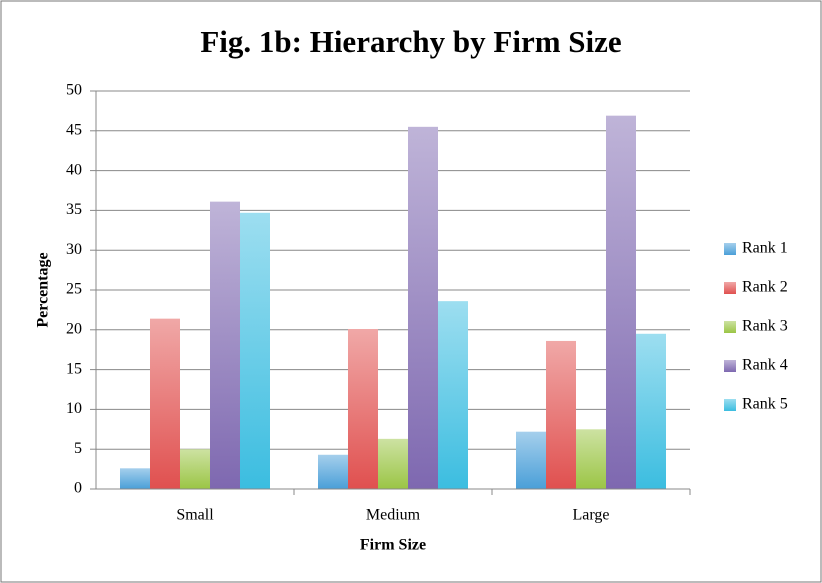 This screenshot has height=583, width=822. Describe the element at coordinates (765, 287) in the screenshot. I see `legend-label: Rank 2` at that location.